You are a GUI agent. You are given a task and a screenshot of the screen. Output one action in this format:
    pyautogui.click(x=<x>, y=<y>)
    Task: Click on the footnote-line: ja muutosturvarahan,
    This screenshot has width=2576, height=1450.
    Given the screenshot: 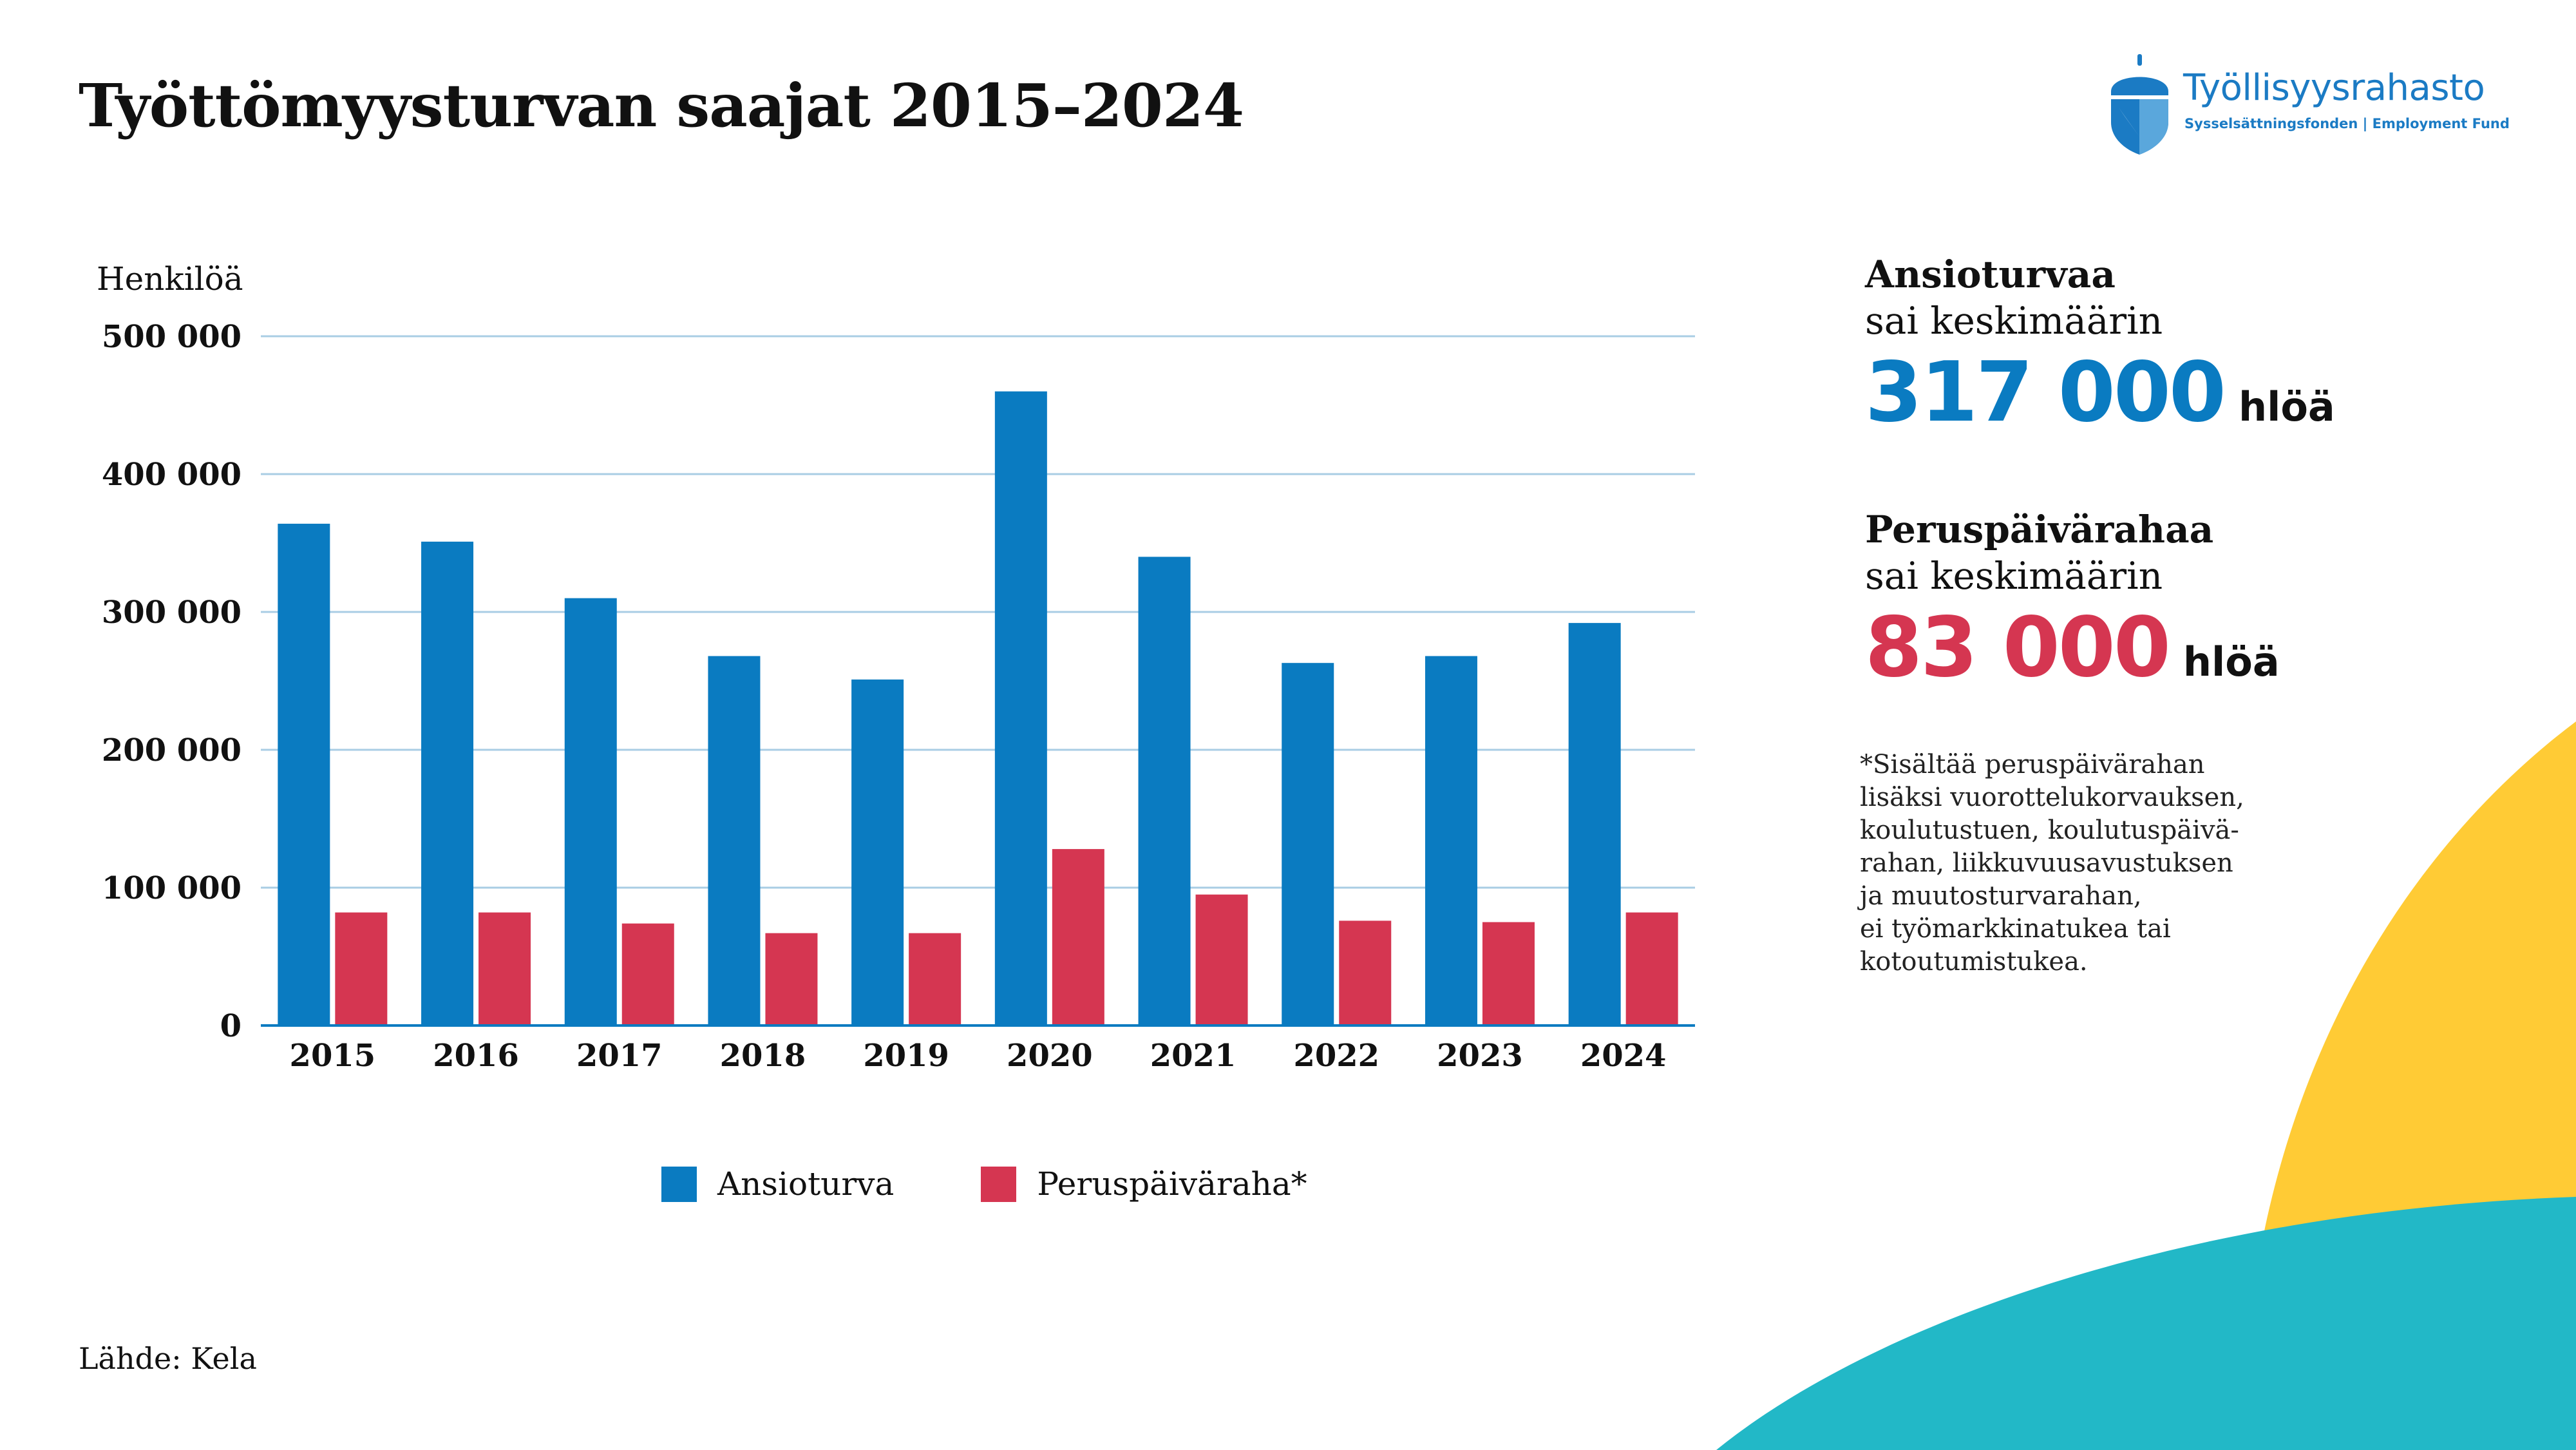 What is the action you would take?
    pyautogui.click(x=2001, y=896)
    